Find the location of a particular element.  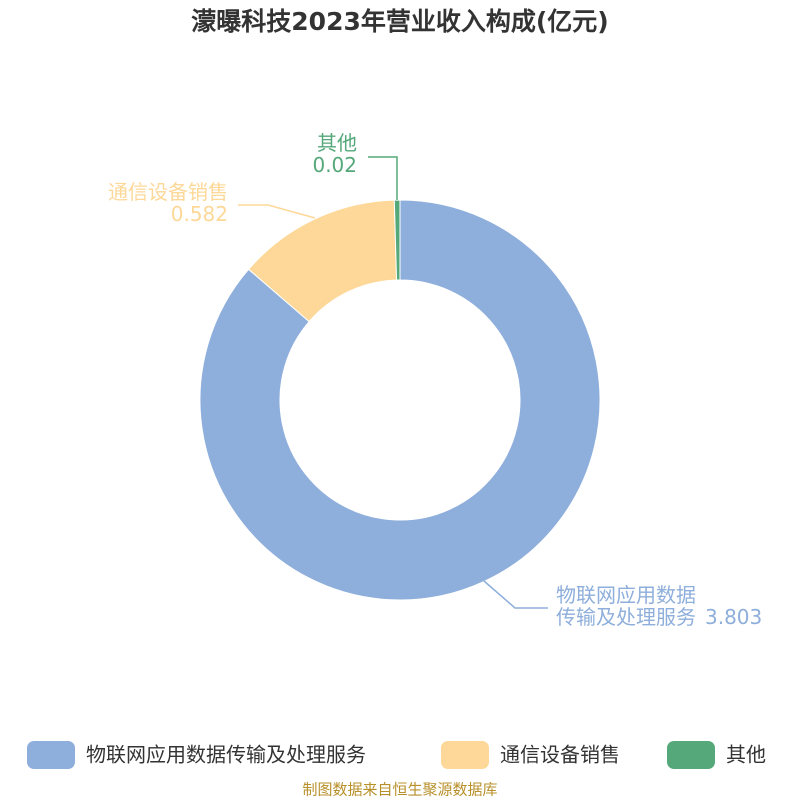

label-value: 3.803 is located at coordinates (734, 617).